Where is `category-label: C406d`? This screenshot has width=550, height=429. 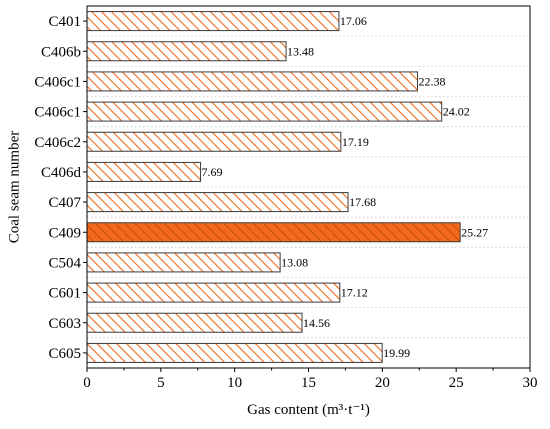
category-label: C406d is located at coordinates (61, 173).